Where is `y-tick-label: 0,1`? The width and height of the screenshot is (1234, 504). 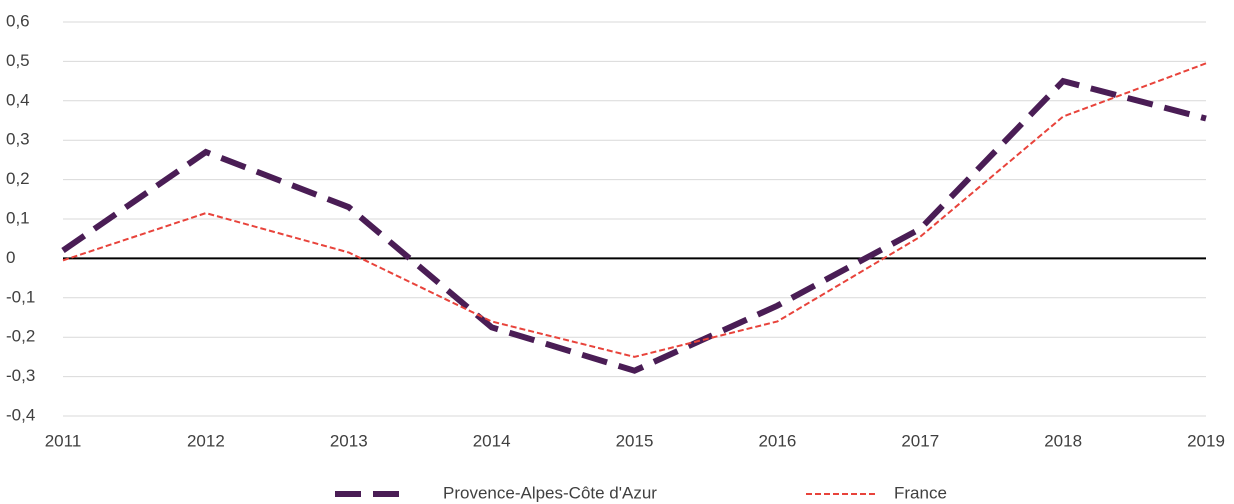 y-tick-label: 0,1 is located at coordinates (18, 217).